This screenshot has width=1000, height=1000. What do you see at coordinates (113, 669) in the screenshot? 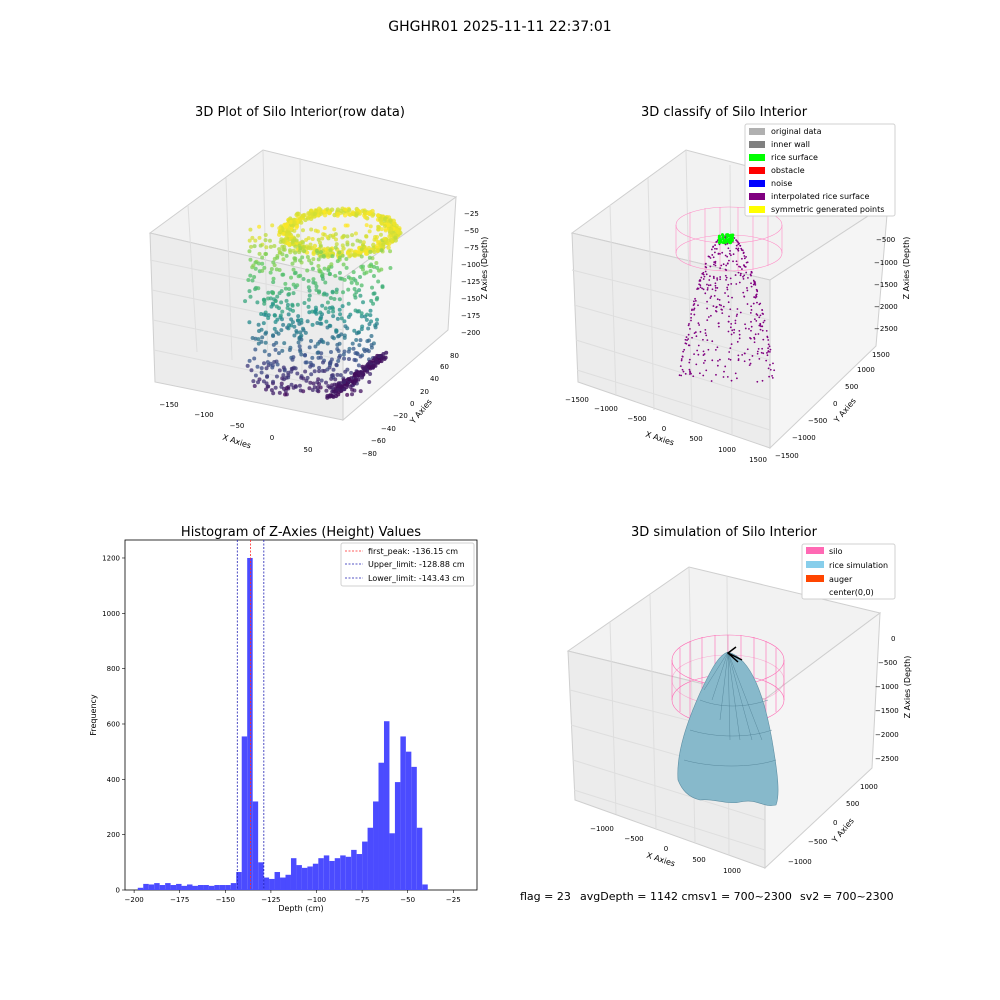
I see `histogram-y-tick-label: 800` at bounding box center [113, 669].